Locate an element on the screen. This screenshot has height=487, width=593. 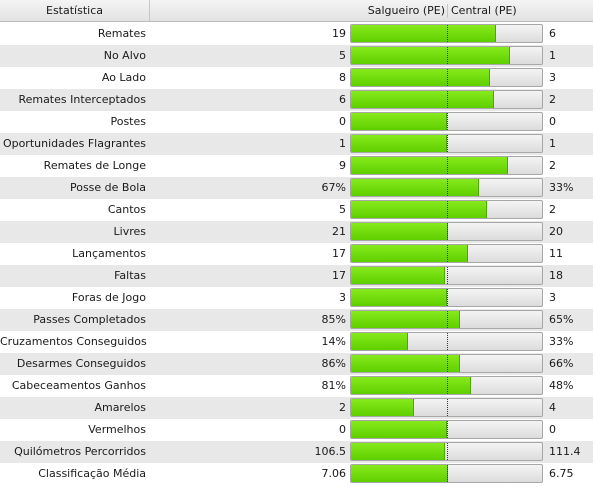
header-divider is located at coordinates (447, 11).